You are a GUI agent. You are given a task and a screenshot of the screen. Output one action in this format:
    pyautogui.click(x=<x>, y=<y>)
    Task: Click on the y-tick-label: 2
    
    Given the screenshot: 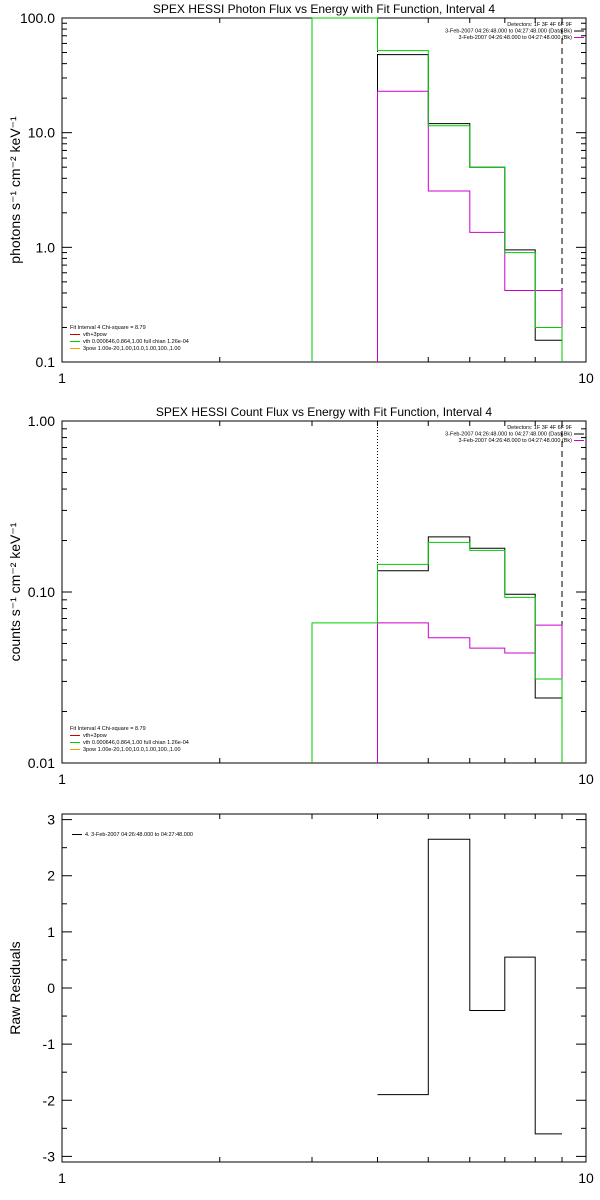 What is the action you would take?
    pyautogui.click(x=51, y=876)
    